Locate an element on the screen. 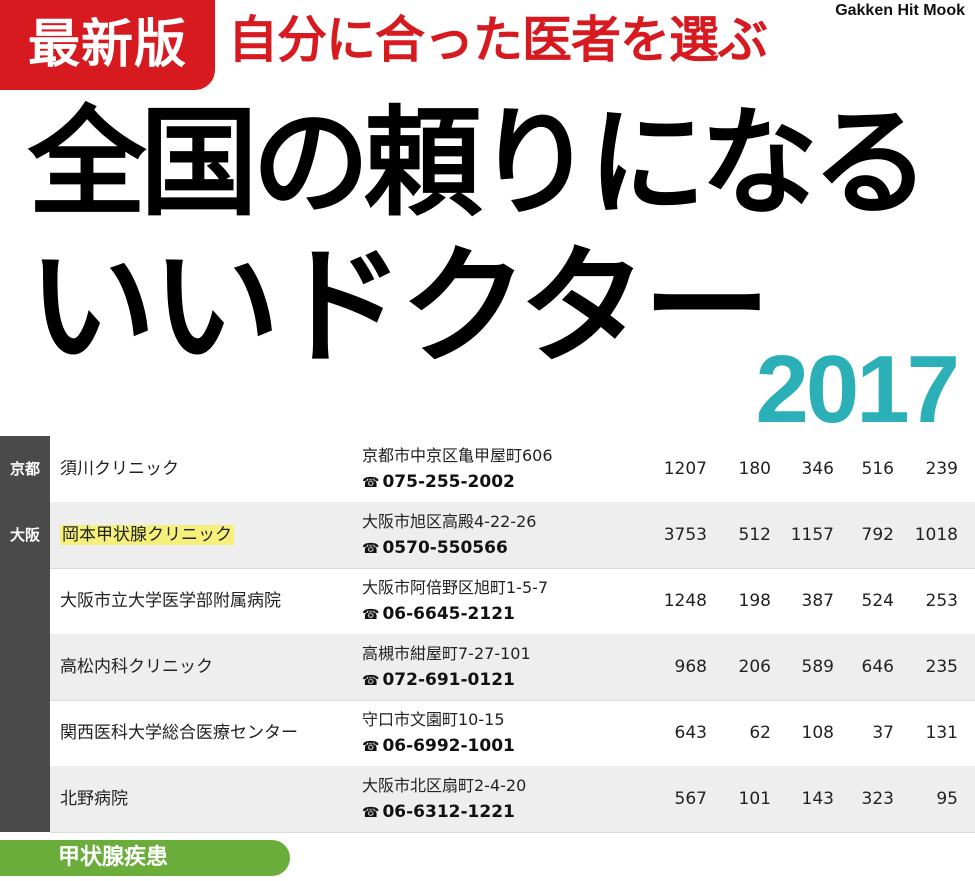 The width and height of the screenshot is (975, 881). hospital-name: 北野病院 is located at coordinates (94, 799).